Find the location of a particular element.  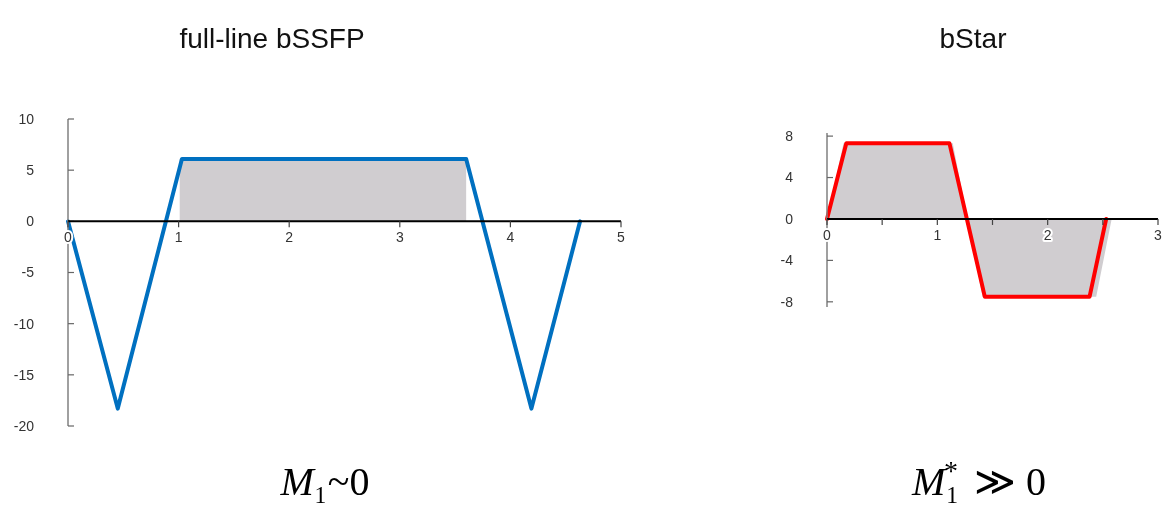

text: M₁$^{*}$ ≫ 0 is located at coordinates (978, 479).